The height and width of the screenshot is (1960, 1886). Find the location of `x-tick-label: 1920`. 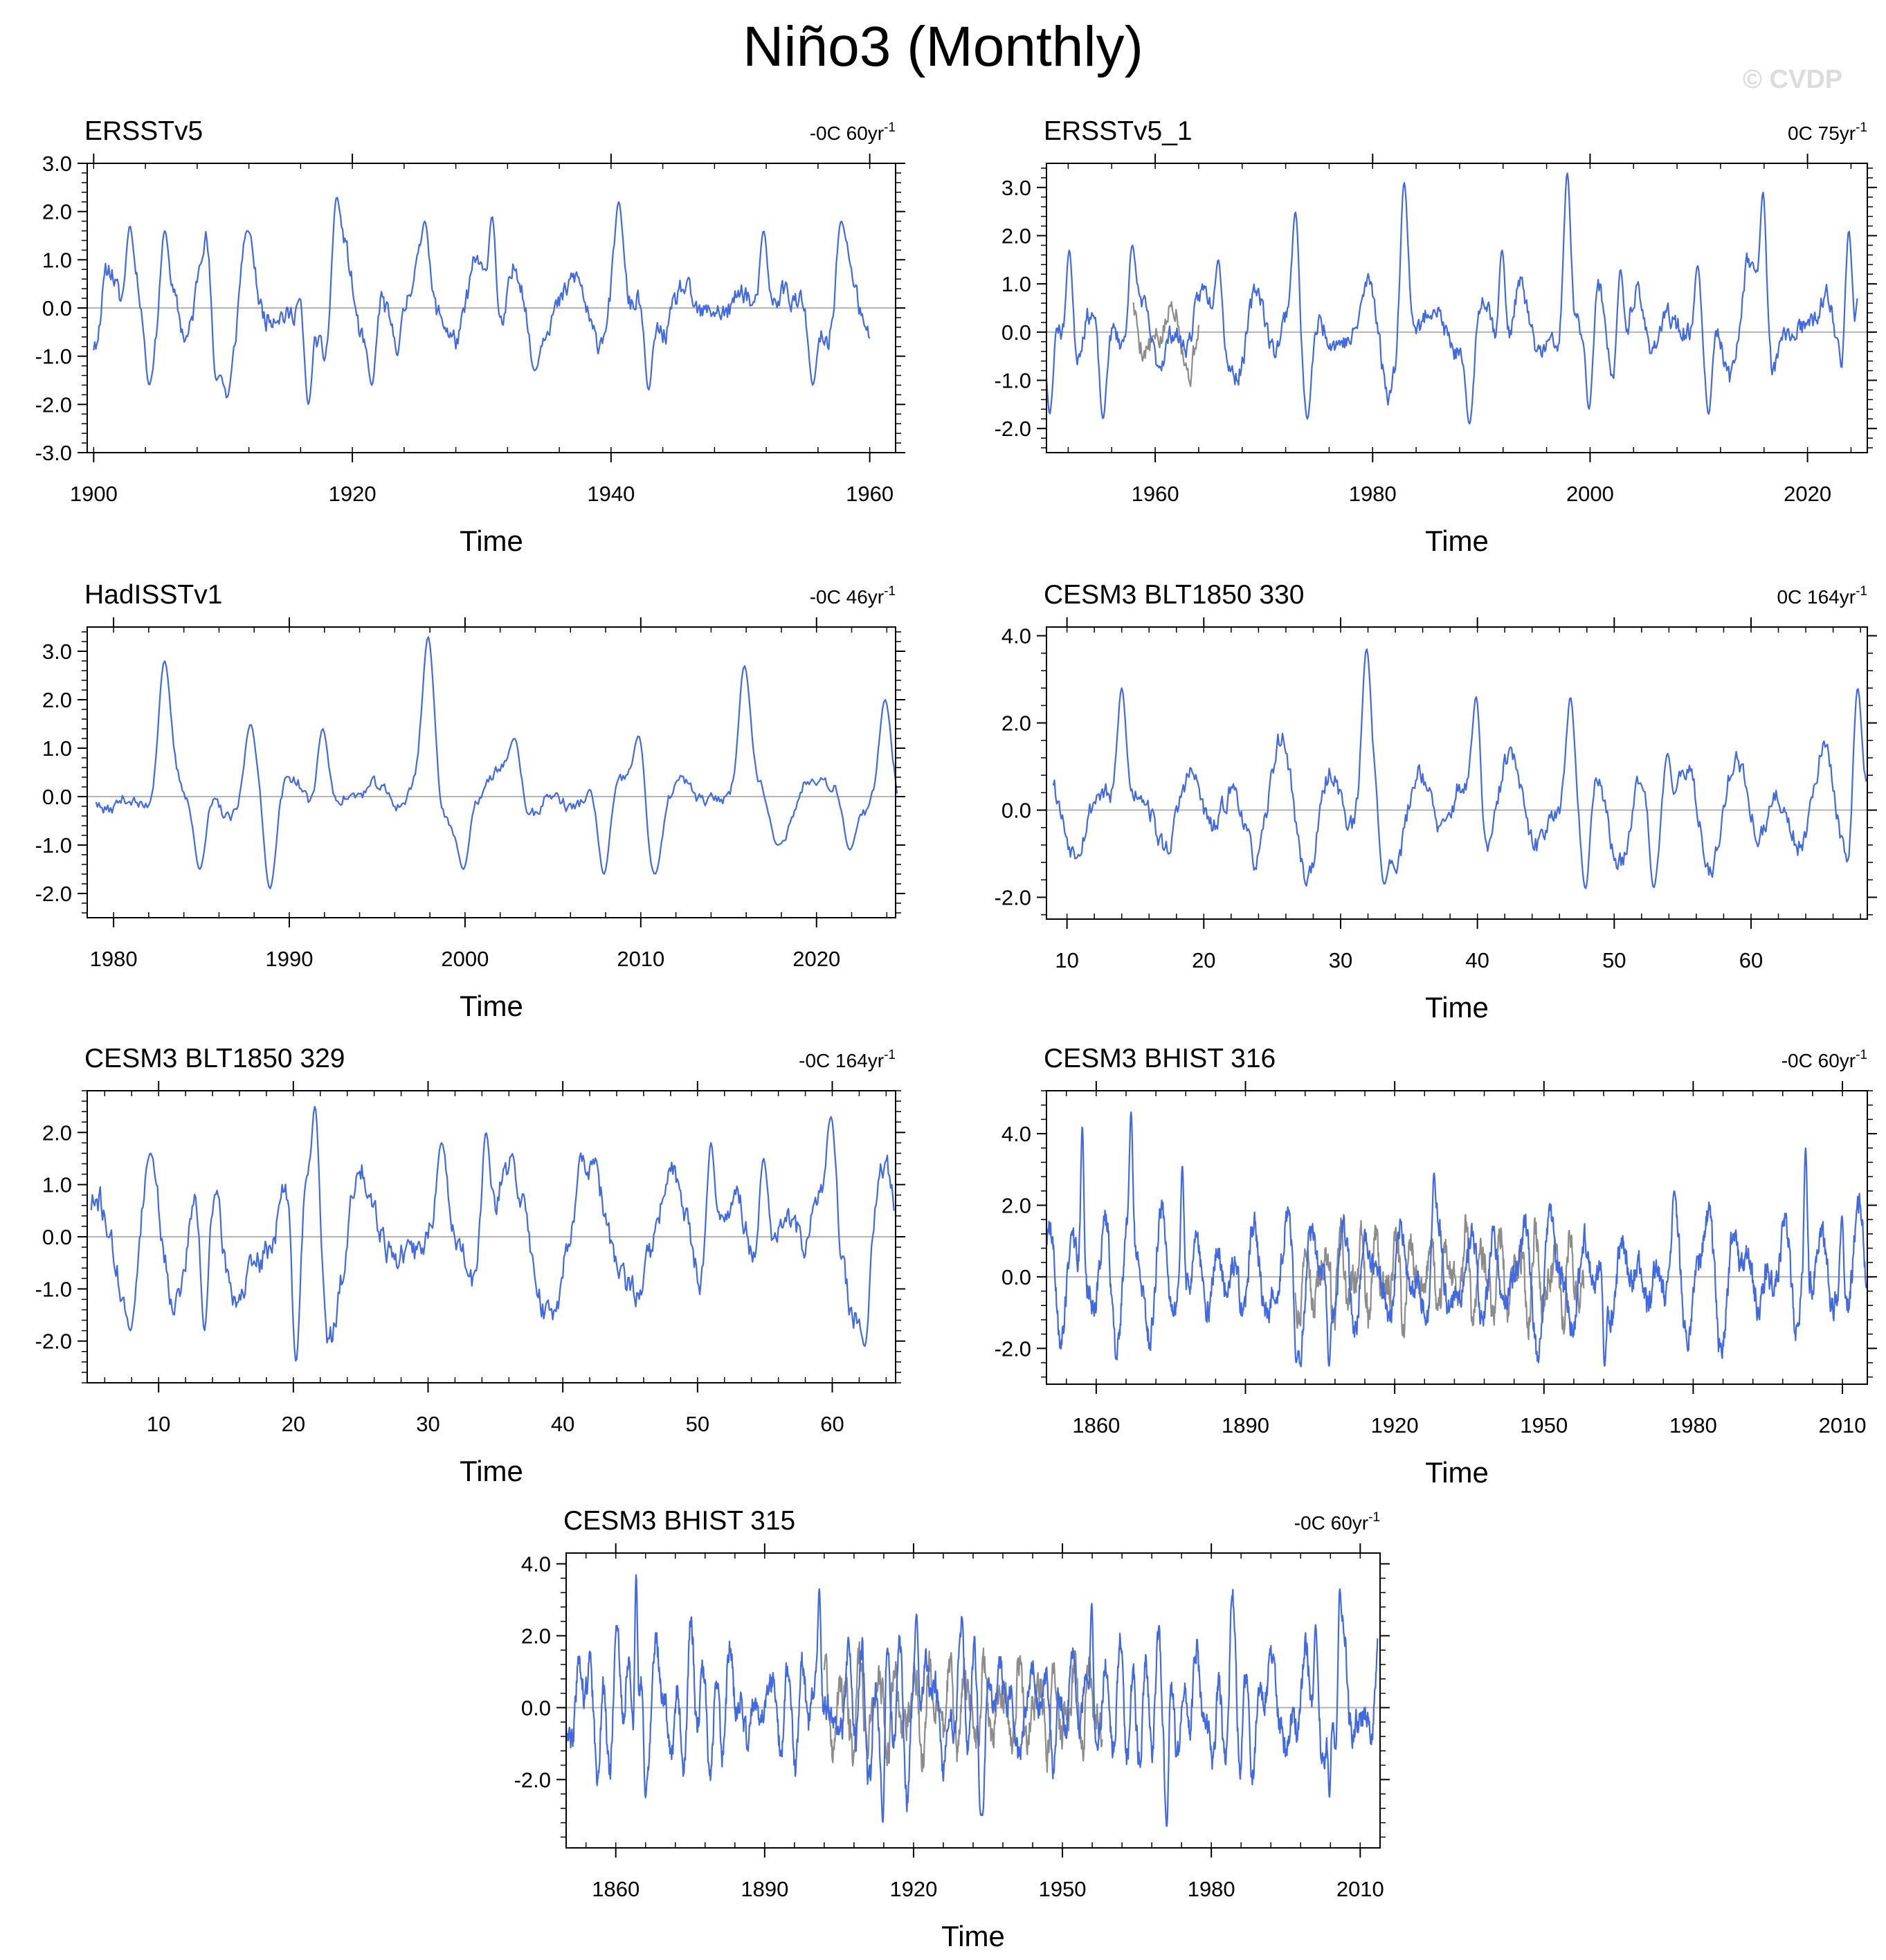

x-tick-label: 1920 is located at coordinates (913, 1889).